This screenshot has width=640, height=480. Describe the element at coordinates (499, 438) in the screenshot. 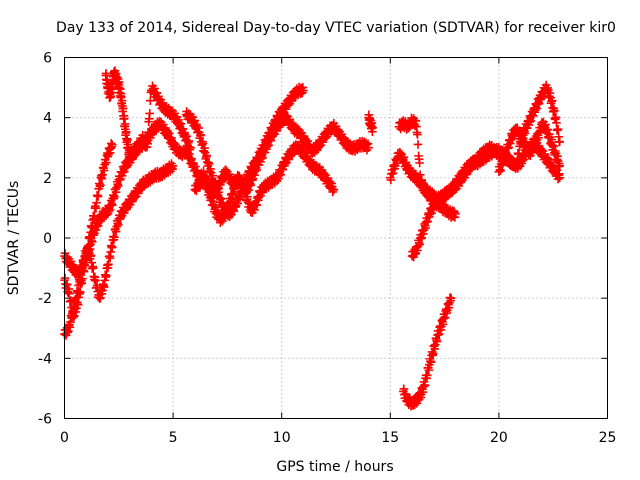

I see `x-tick-label: 20` at that location.